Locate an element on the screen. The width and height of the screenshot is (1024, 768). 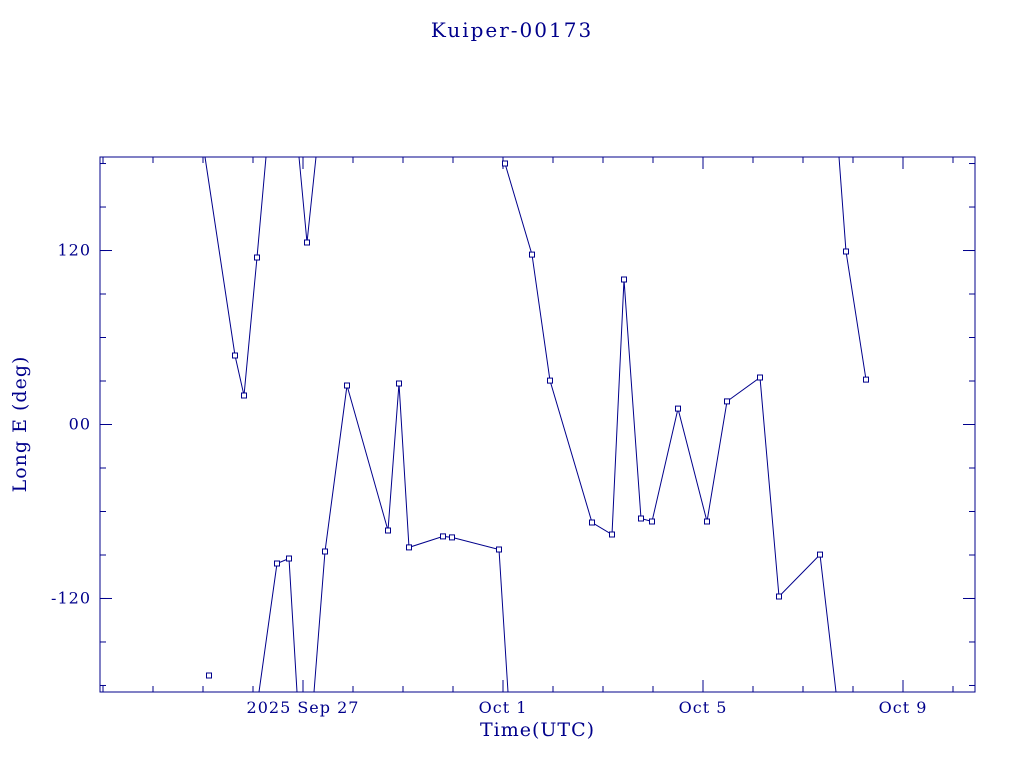
x-tick-label: Oct 9 is located at coordinates (903, 707).